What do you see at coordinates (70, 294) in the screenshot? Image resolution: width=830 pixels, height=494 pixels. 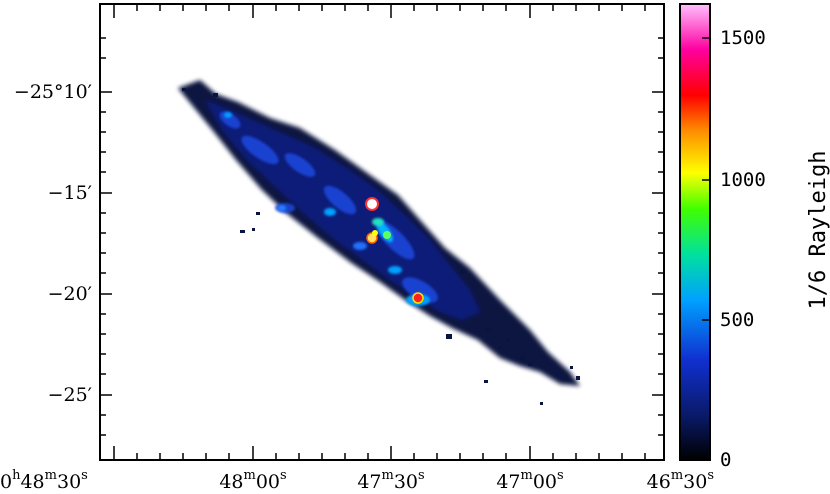 I see `y-tick-label: −20′` at bounding box center [70, 294].